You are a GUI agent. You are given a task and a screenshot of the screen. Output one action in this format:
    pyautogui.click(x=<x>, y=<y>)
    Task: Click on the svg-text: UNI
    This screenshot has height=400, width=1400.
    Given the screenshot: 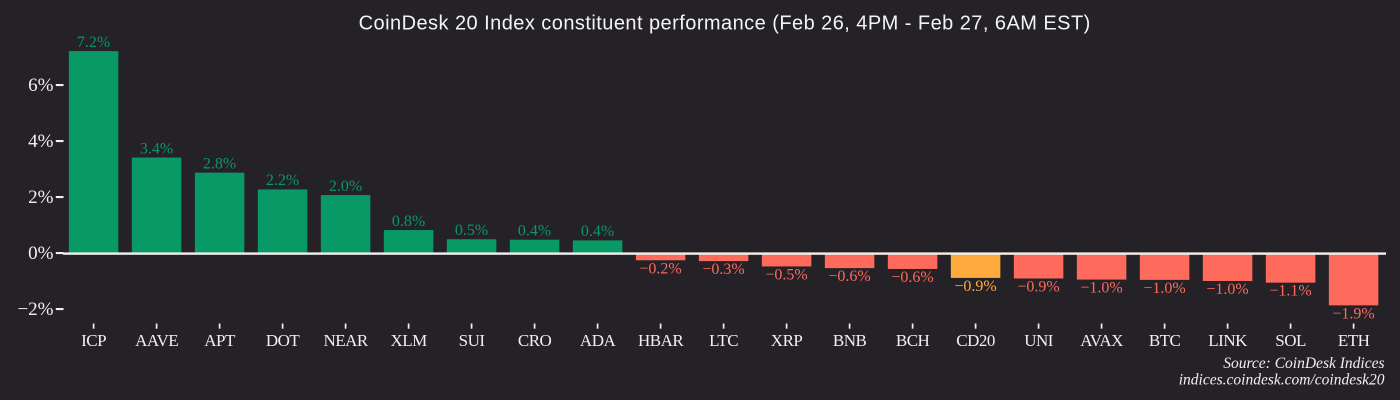 What is the action you would take?
    pyautogui.click(x=1039, y=340)
    